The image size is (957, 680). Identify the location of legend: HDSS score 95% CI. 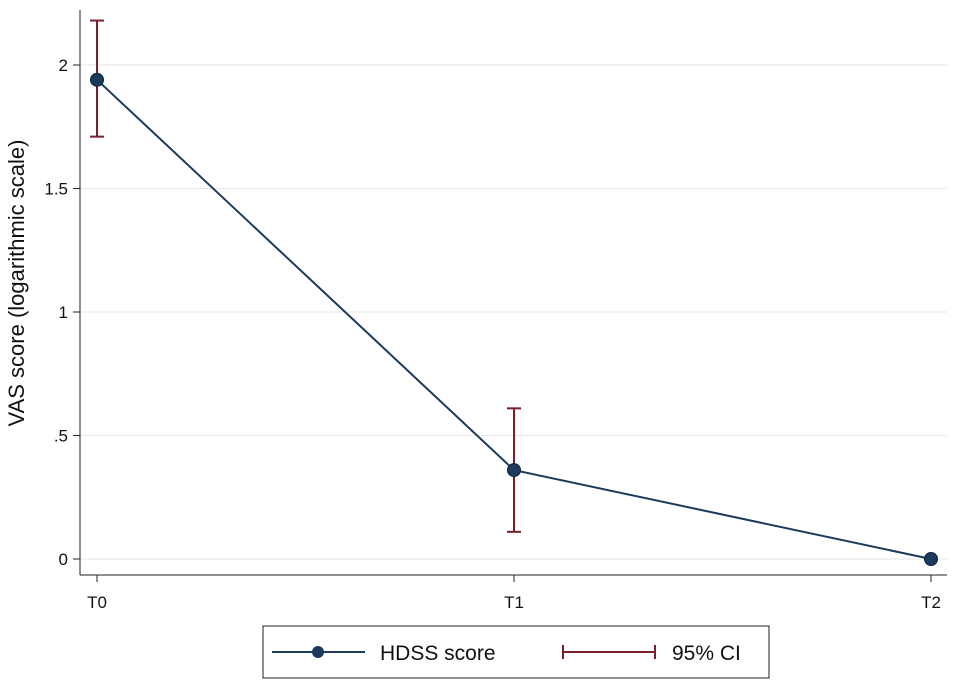
(516, 652).